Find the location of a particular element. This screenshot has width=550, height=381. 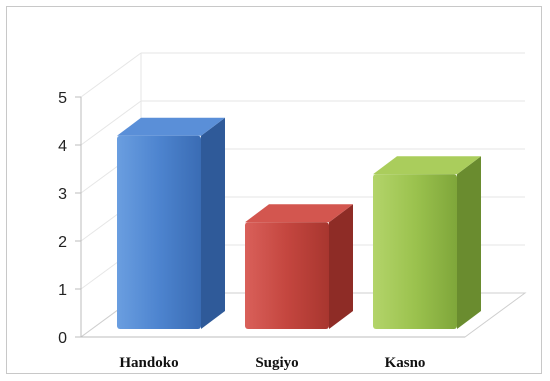

y-tick-labels: 0 1 2 3 4 5 is located at coordinates (62, 218).